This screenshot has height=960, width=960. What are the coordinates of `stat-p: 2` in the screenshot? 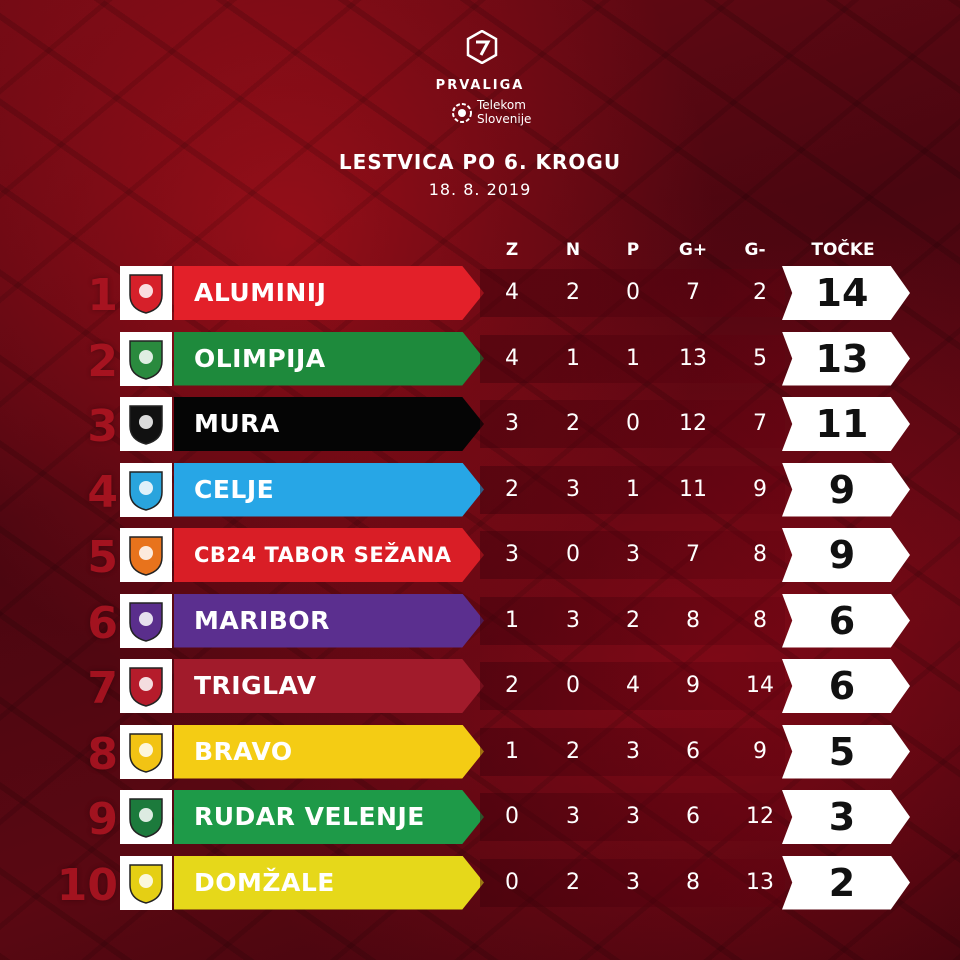 It's located at (633, 620).